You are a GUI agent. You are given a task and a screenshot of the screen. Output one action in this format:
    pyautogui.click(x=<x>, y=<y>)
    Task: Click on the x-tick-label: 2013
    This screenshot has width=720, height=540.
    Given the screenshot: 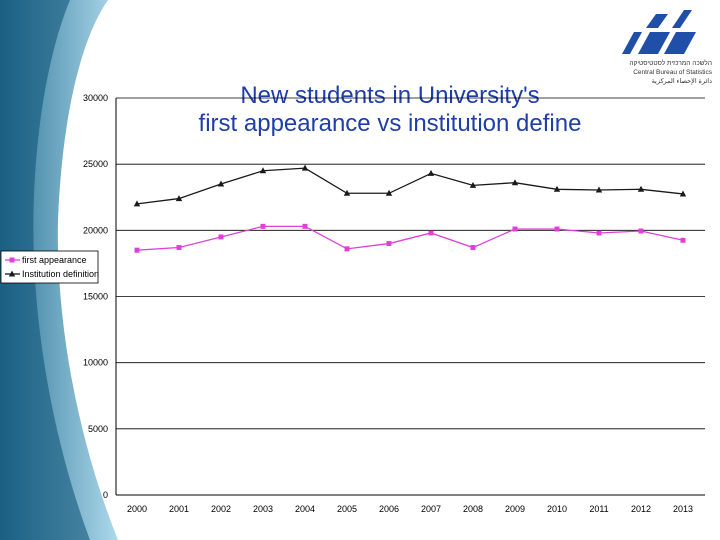 What is the action you would take?
    pyautogui.click(x=683, y=509)
    